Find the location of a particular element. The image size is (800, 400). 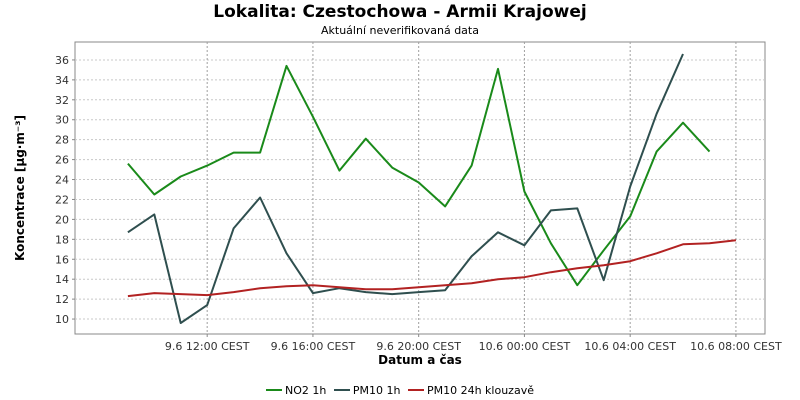

legend: NO2 1h PM10 1h PM10 24h klouzavě is located at coordinates (400, 389).